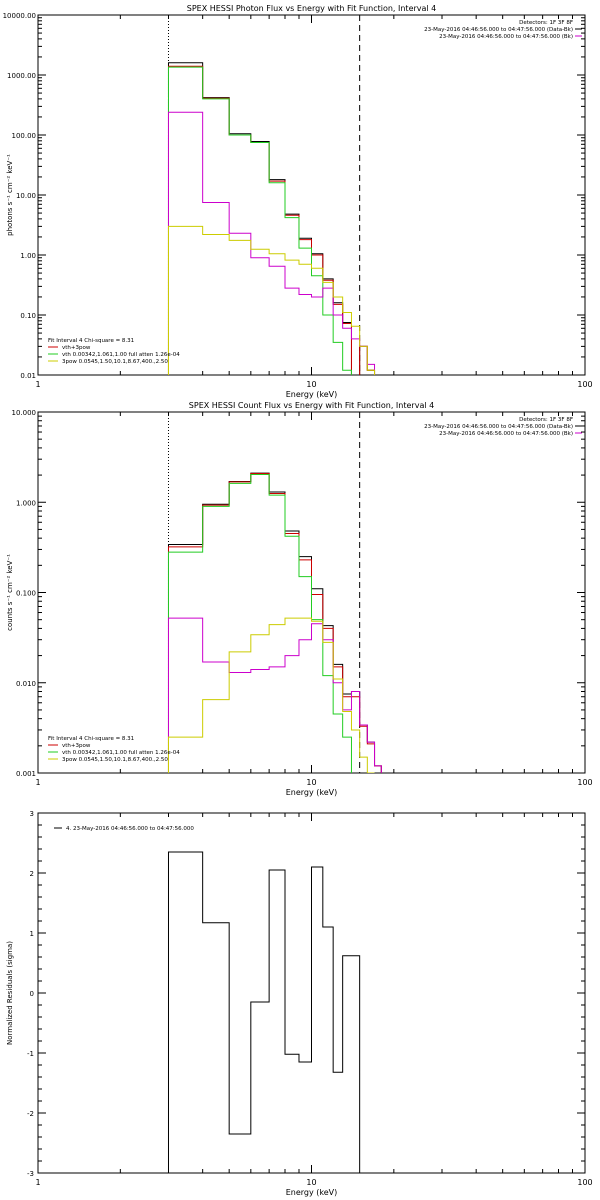  What do you see at coordinates (28, 316) in the screenshot?
I see `y-tick-label: 0.10` at bounding box center [28, 316].